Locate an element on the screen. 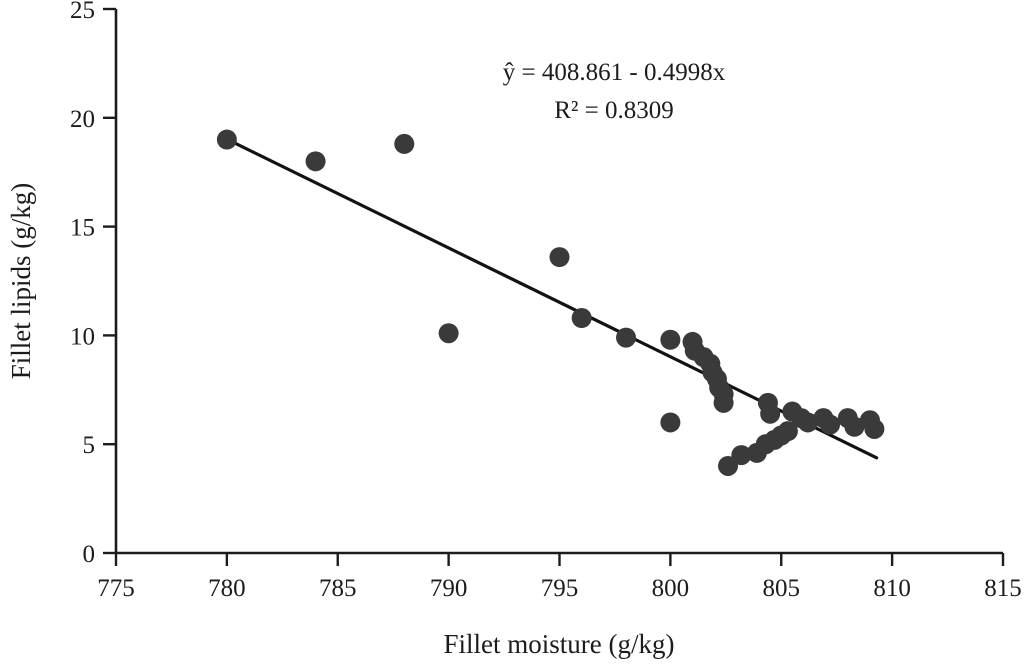 The height and width of the screenshot is (665, 1024). y-tick-label: 15 is located at coordinates (82, 228).